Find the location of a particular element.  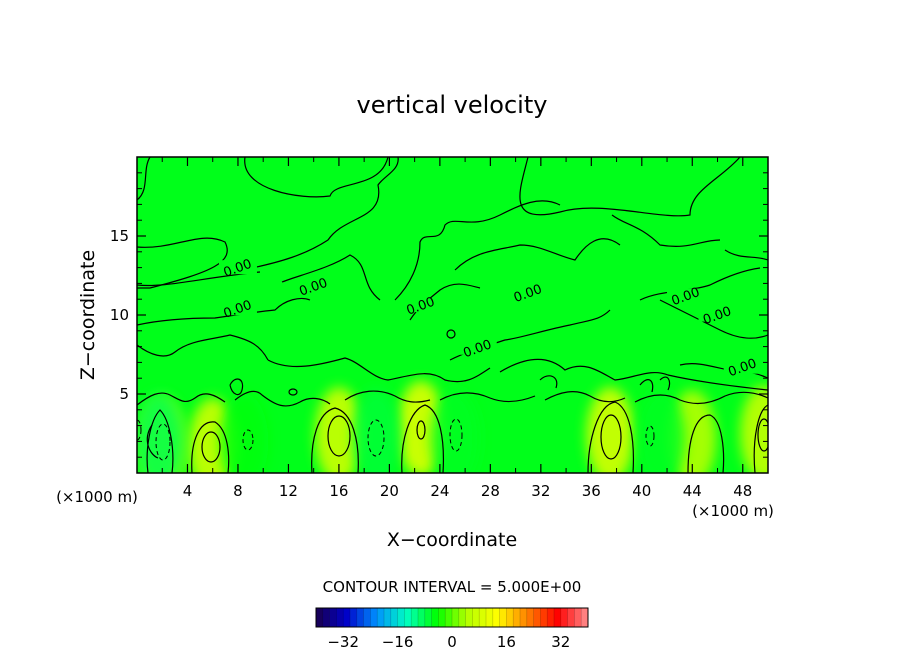

colorbar-frame is located at coordinates (452, 617).